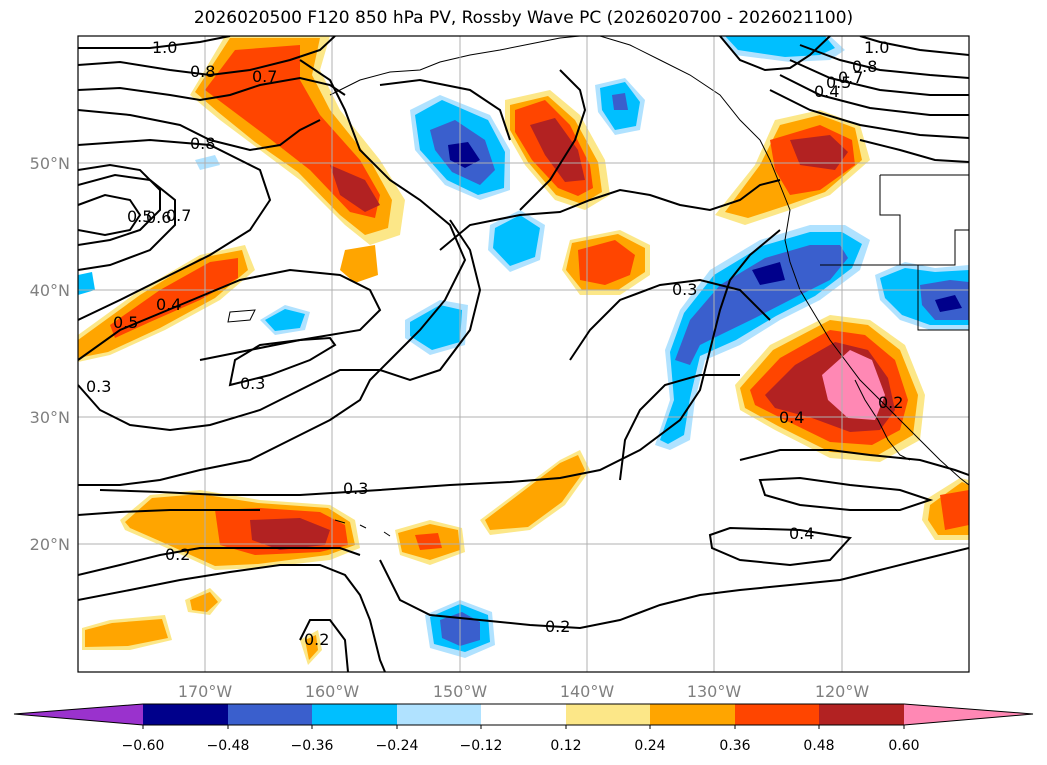 This screenshot has width=1047, height=765. I want to click on colorbar-tick-label: 0.24, so click(649, 746).